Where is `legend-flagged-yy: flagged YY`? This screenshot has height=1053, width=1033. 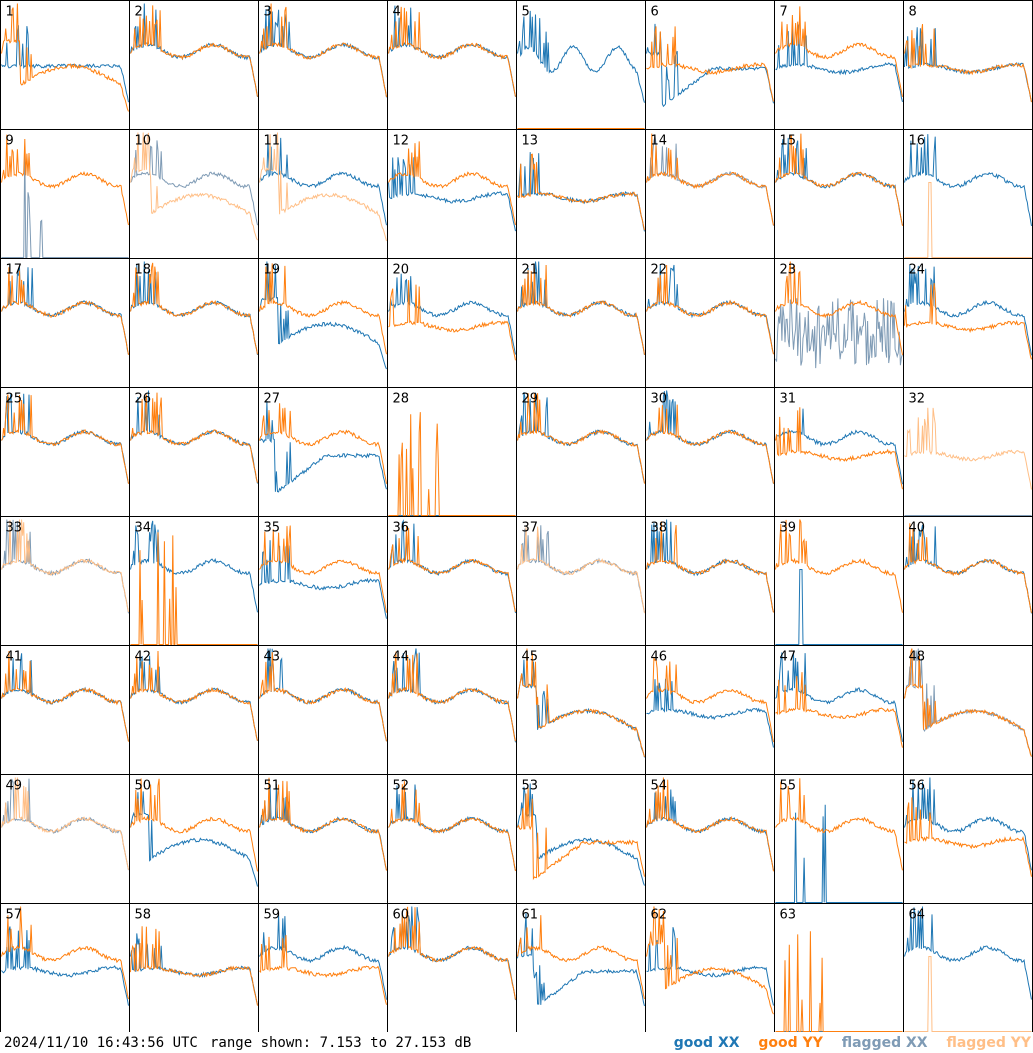 legend-flagged-yy: flagged YY is located at coordinates (988, 1043).